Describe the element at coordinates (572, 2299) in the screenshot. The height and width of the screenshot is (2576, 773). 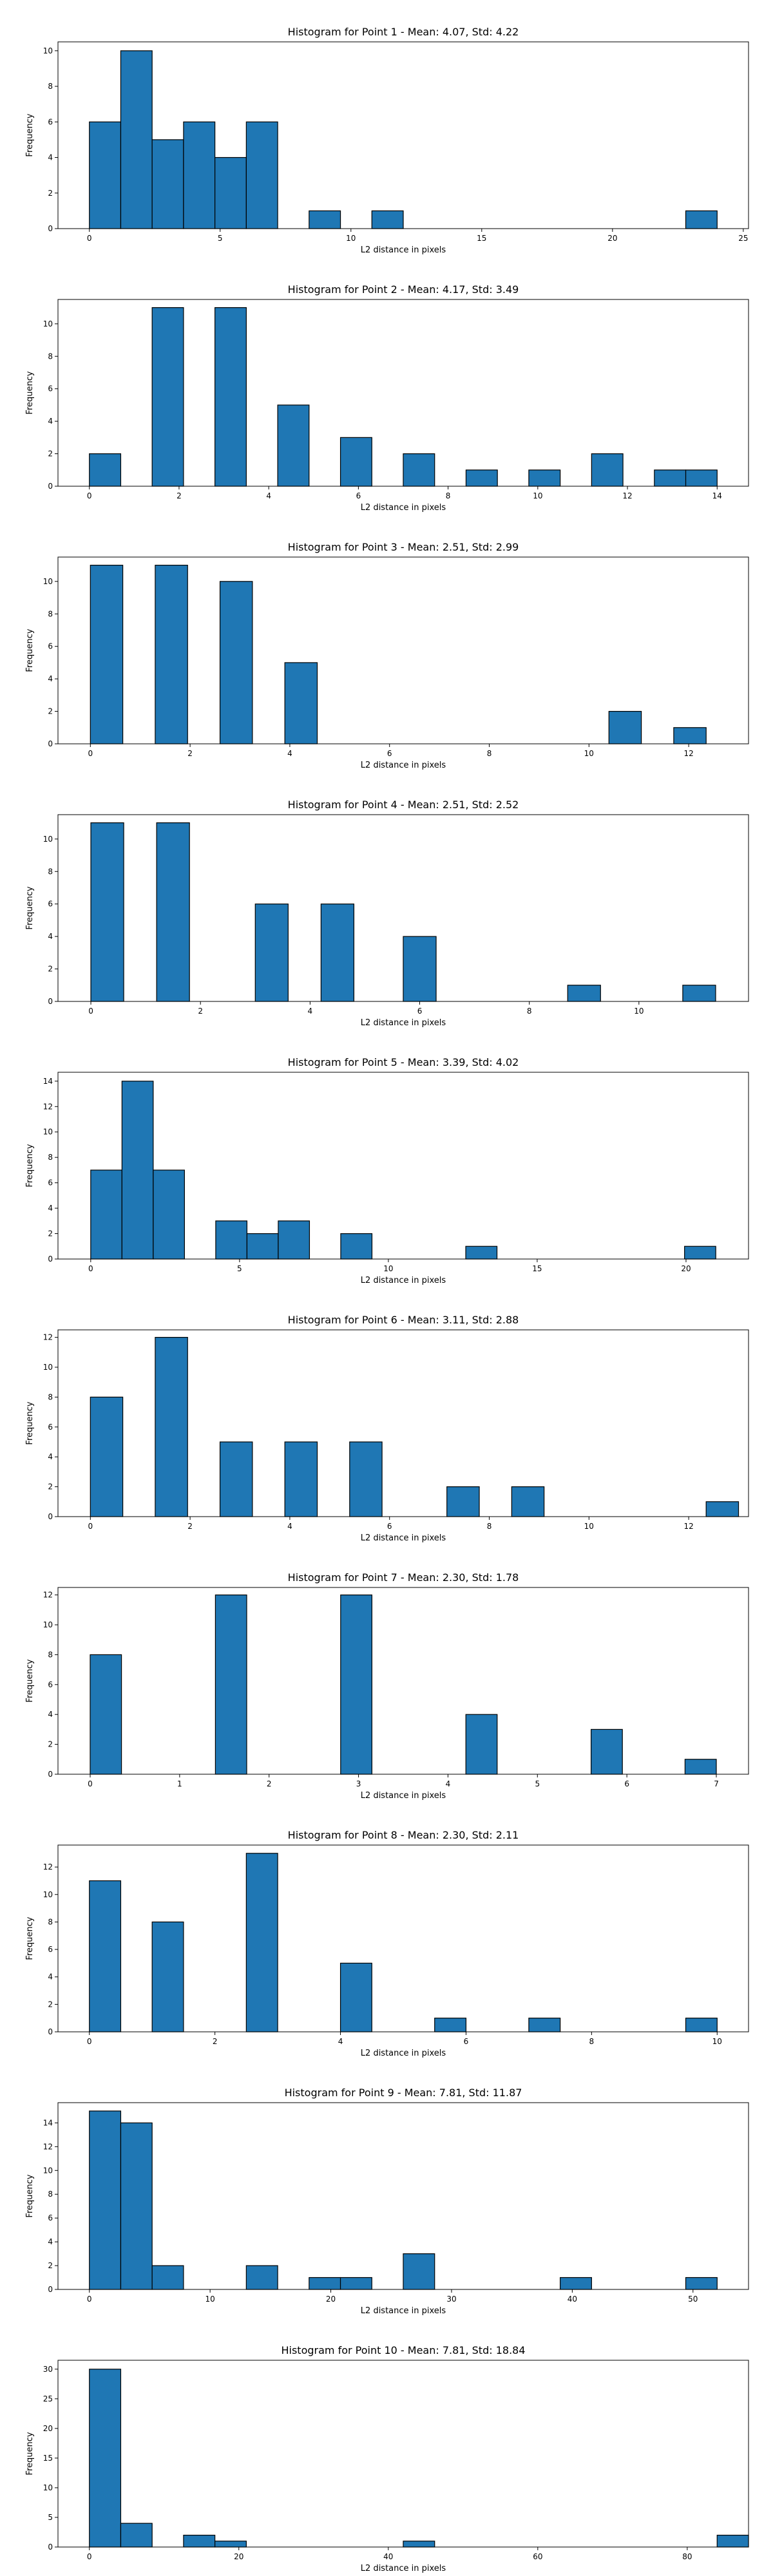
I see `x-tick-label: 40` at that location.